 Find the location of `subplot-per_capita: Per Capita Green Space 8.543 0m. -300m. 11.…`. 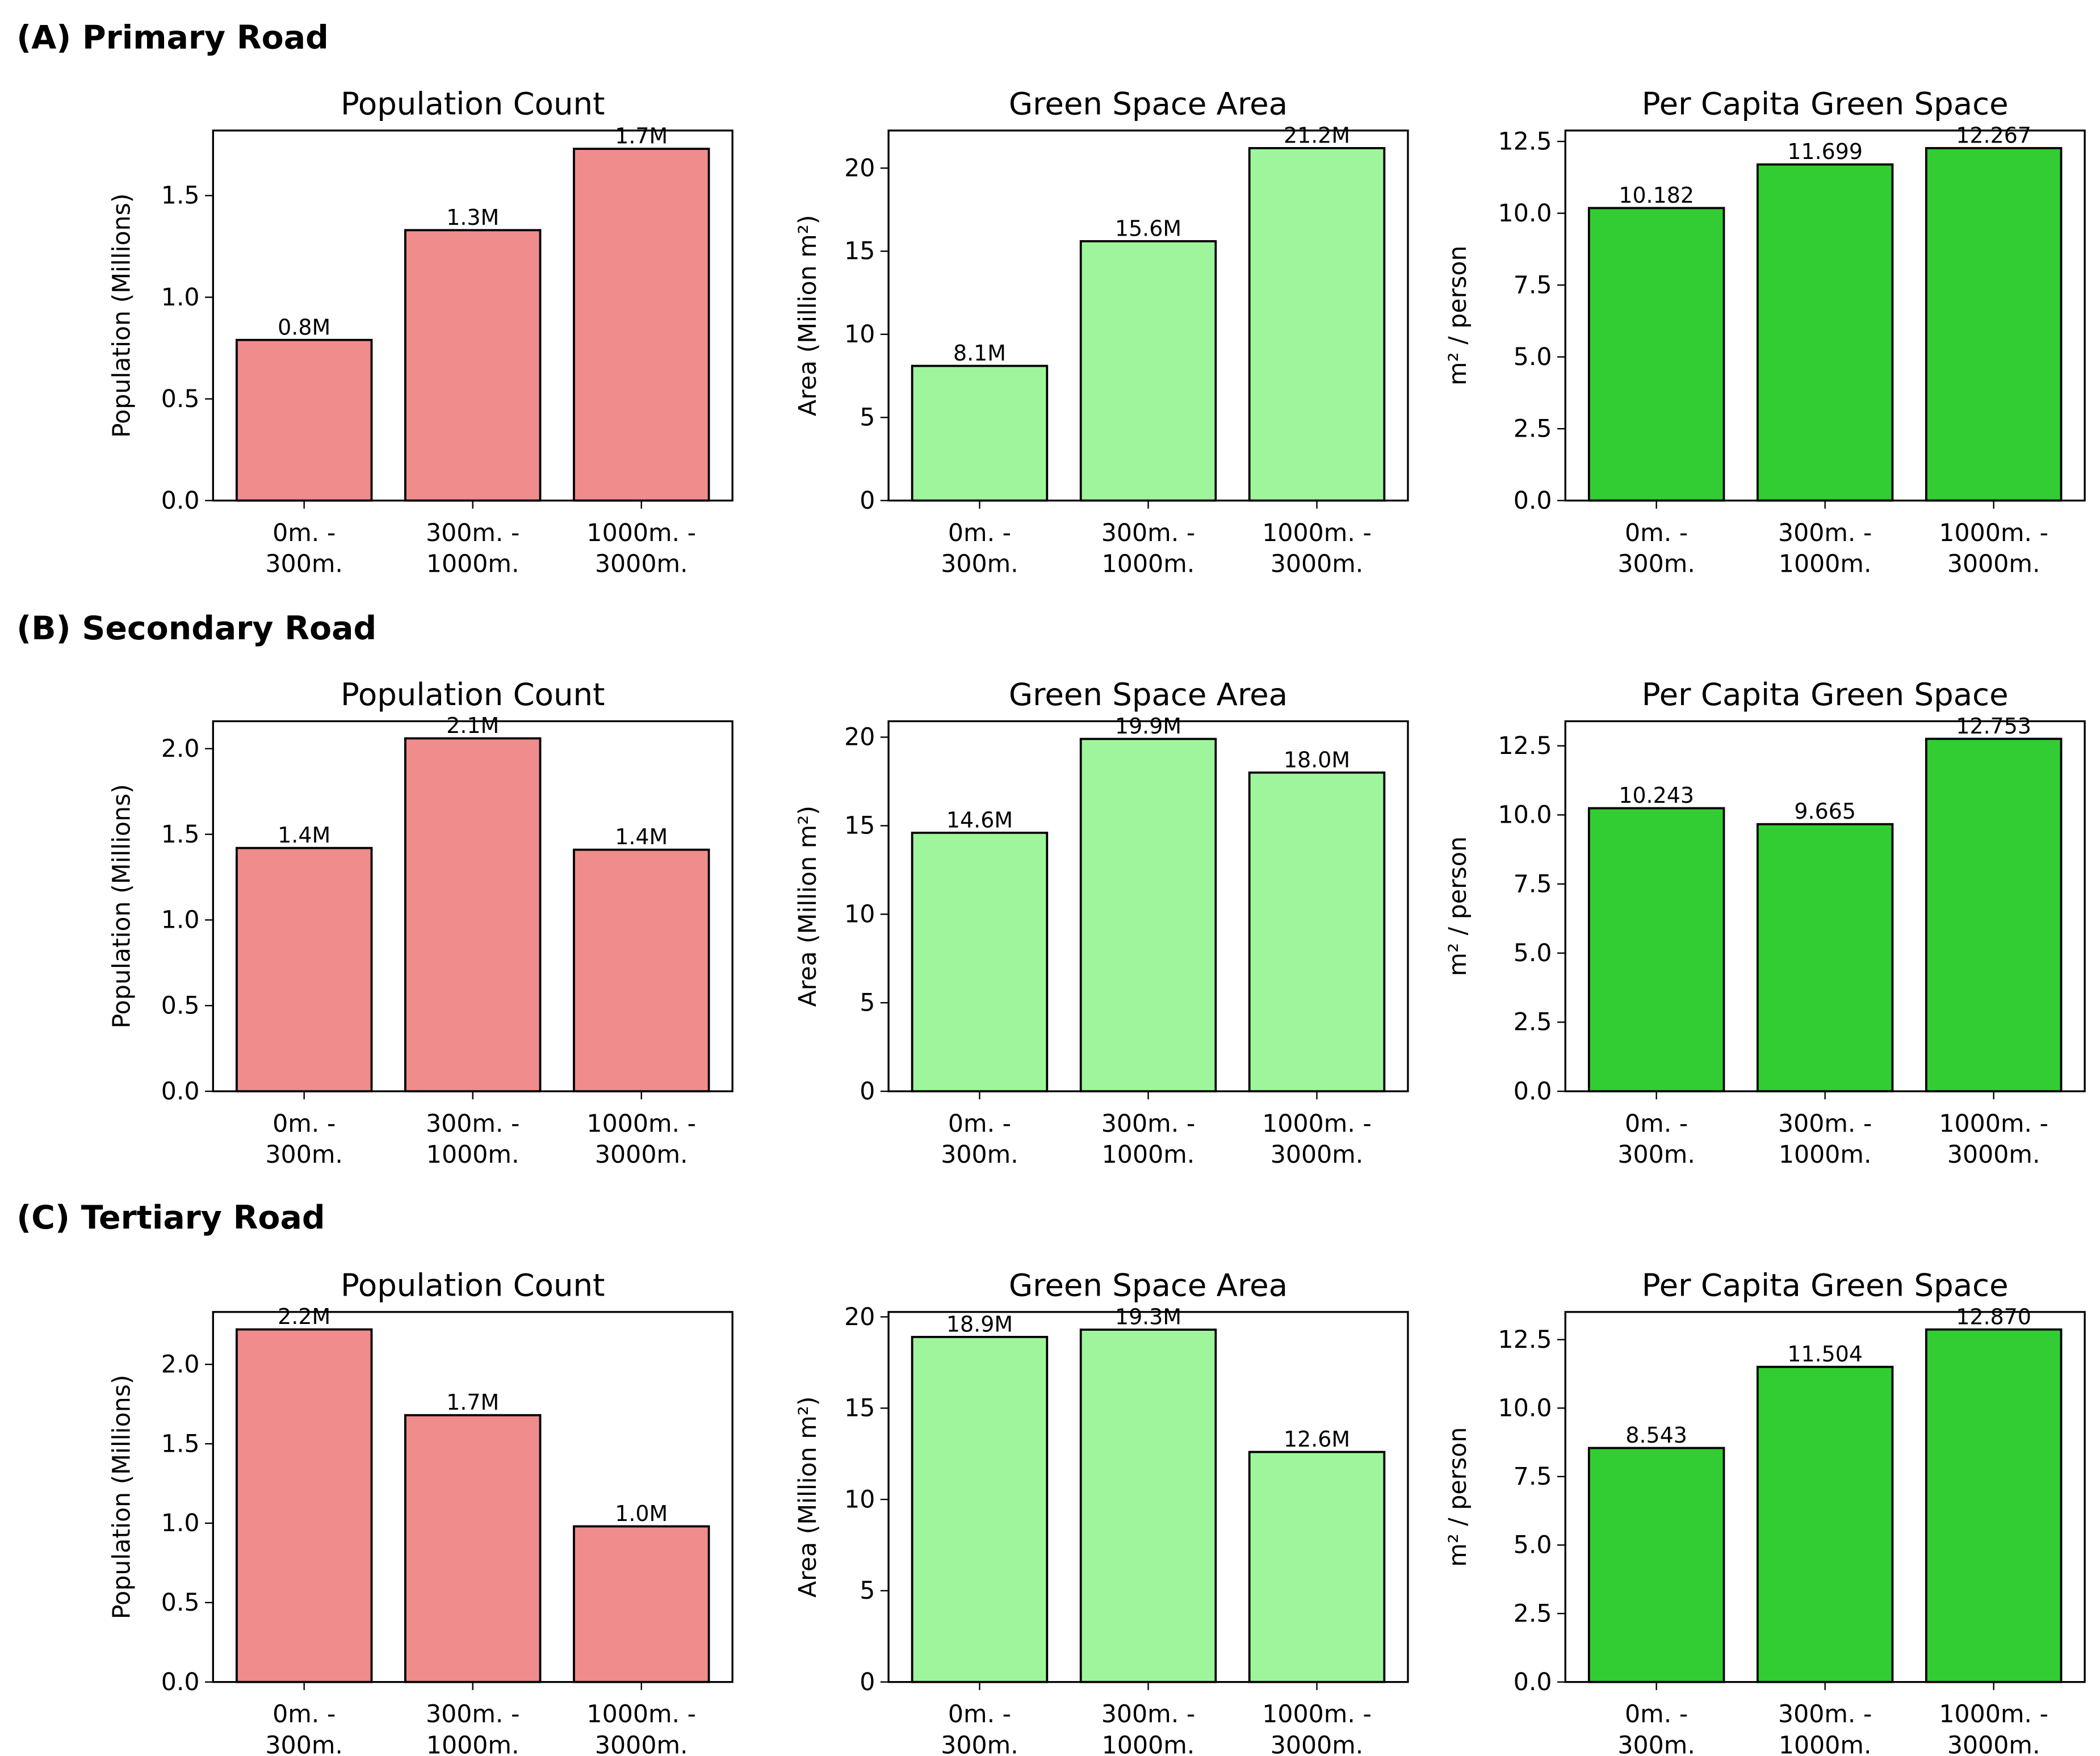

subplot-per_capita: Per Capita Green Space 8.543 0m. -300m. 11.… is located at coordinates (1765, 1511).